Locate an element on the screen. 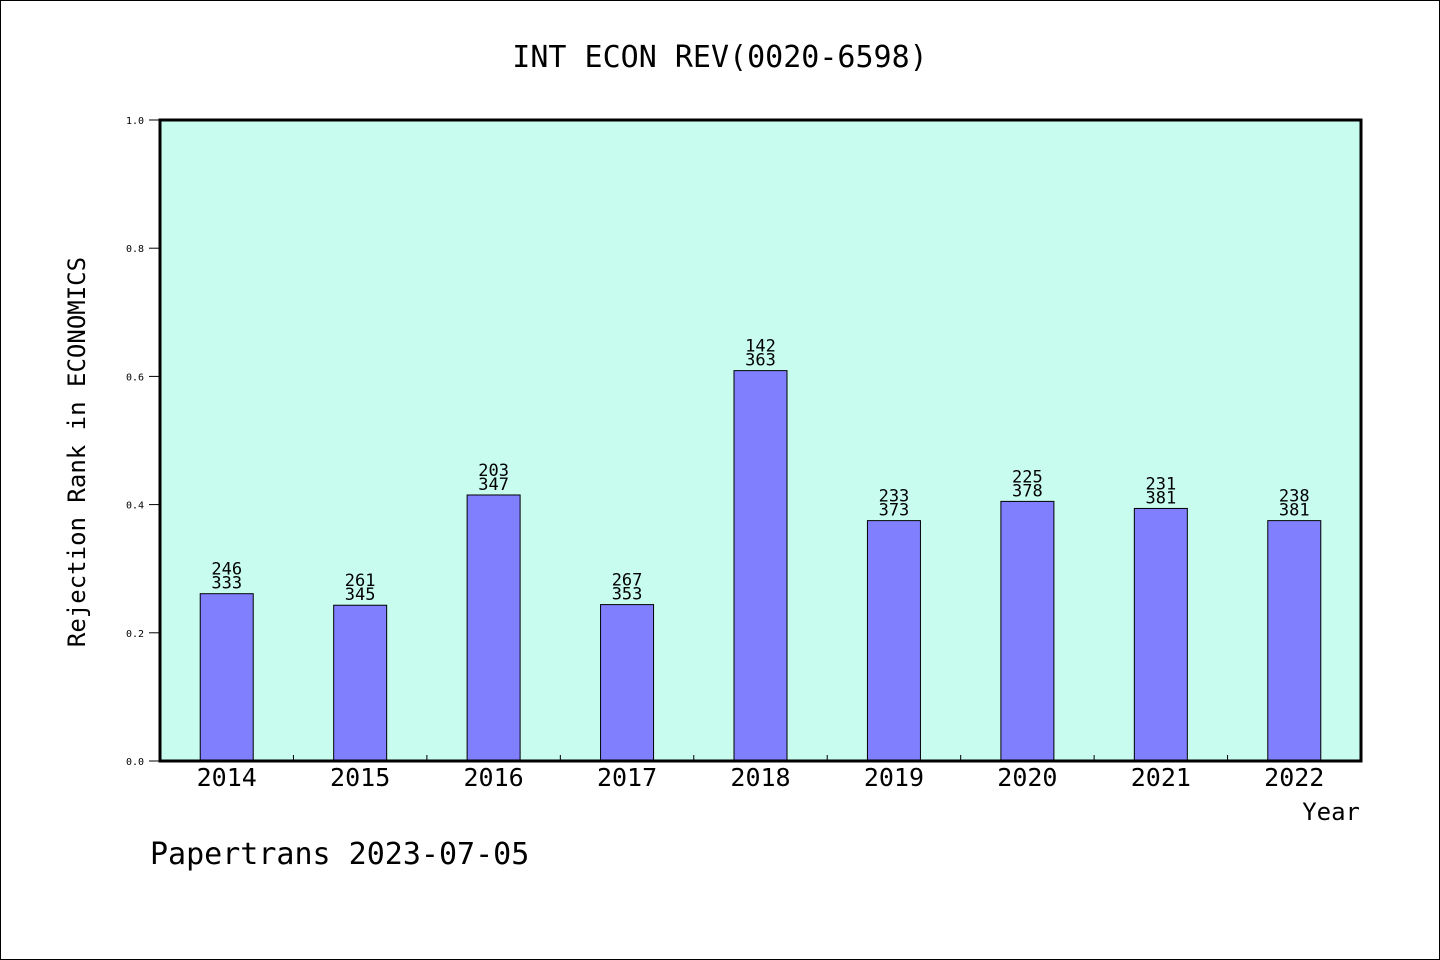 This screenshot has width=1440, height=960. bar-label-bottom-2016: 347 is located at coordinates (493, 485).